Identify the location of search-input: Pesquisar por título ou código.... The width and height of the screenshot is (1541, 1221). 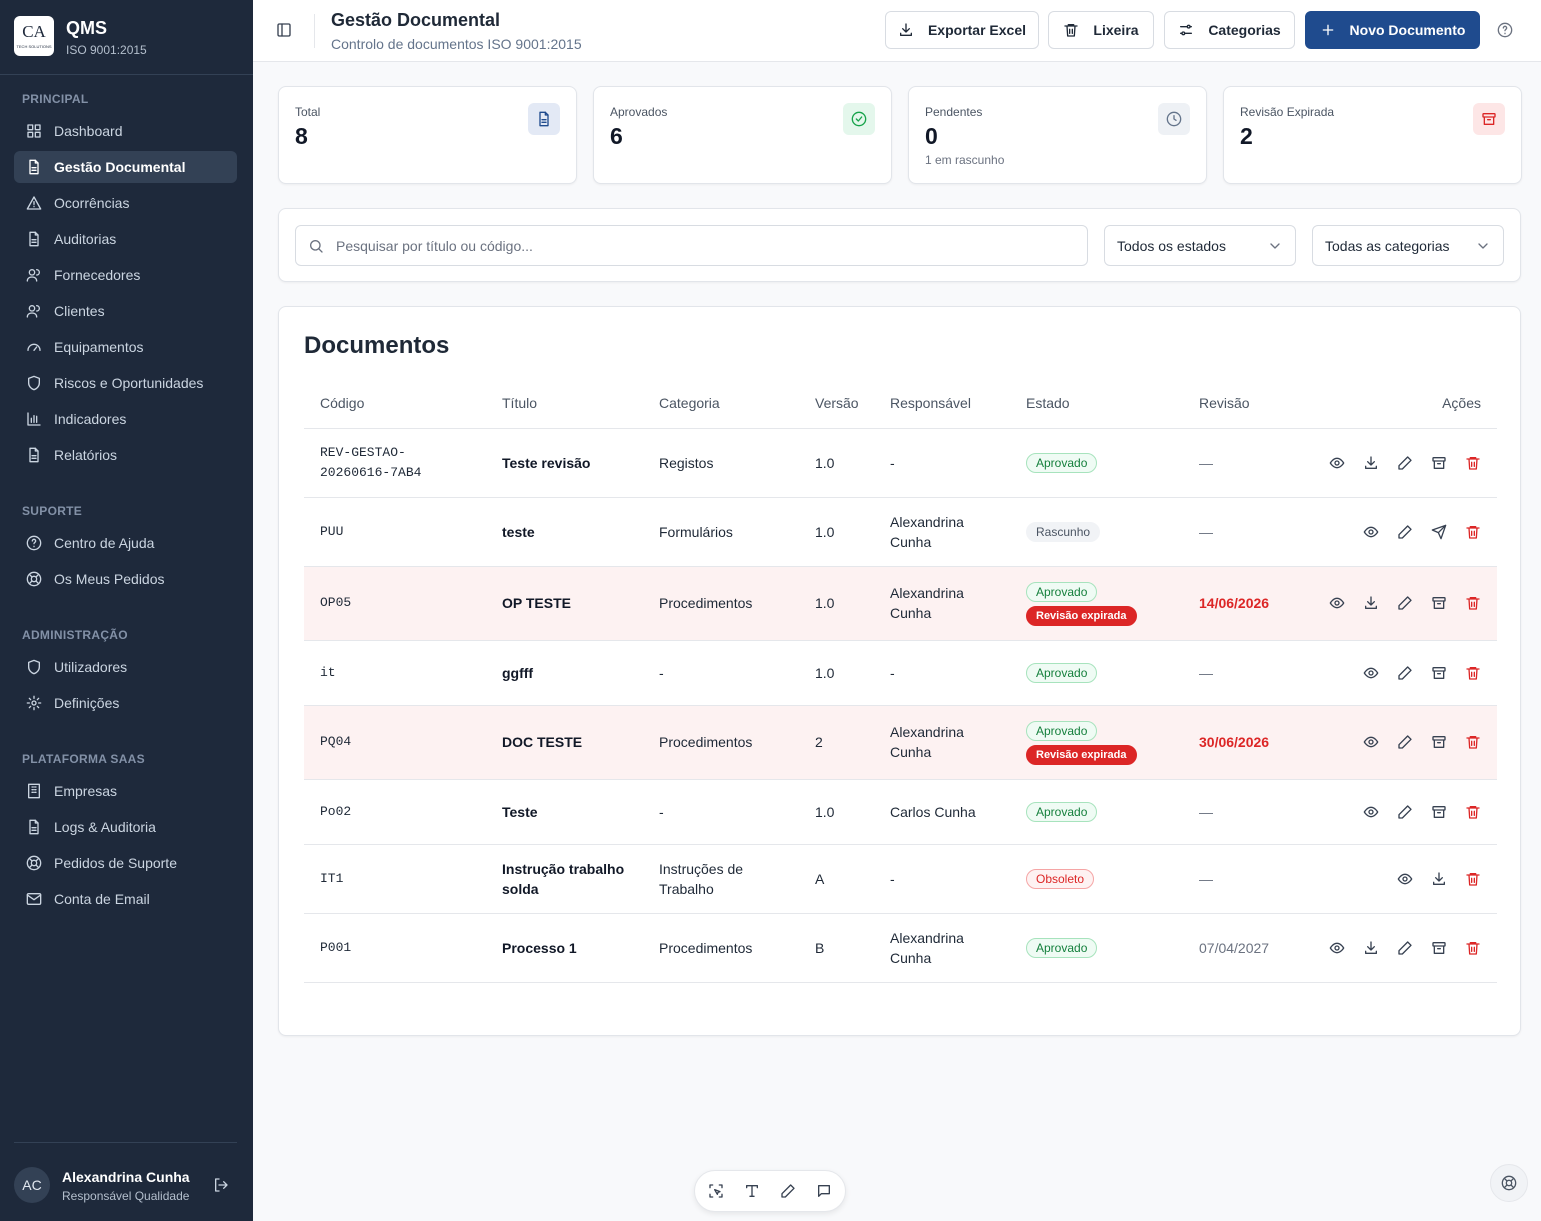
(691, 245).